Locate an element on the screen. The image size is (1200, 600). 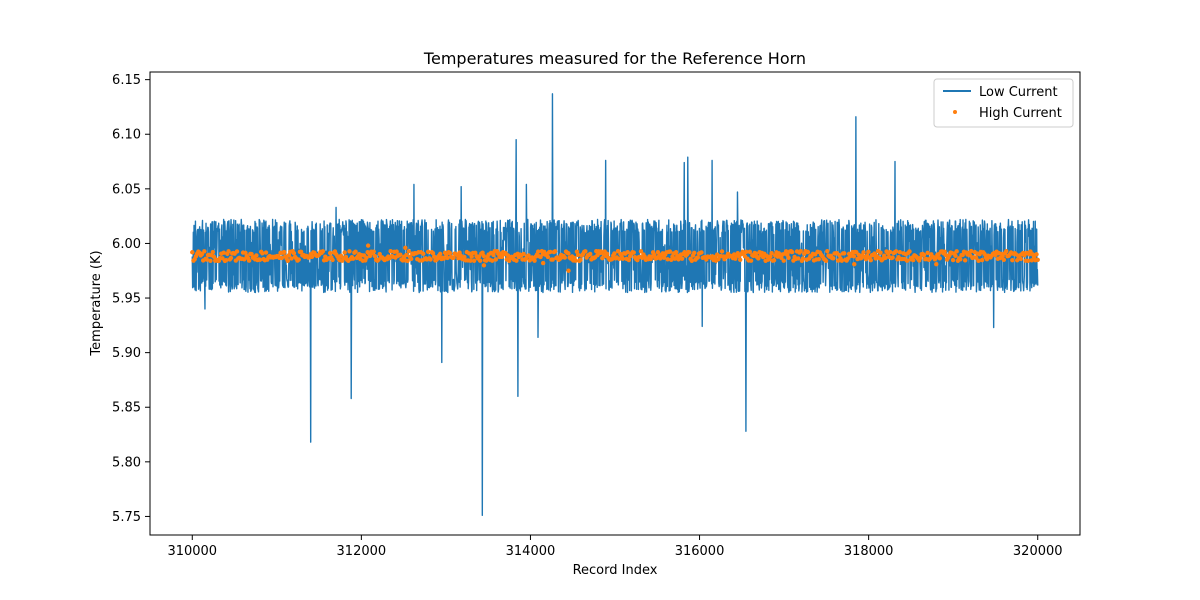
x-axis: 310000 312000 314000 316000 318000 320000 is located at coordinates (615, 547).